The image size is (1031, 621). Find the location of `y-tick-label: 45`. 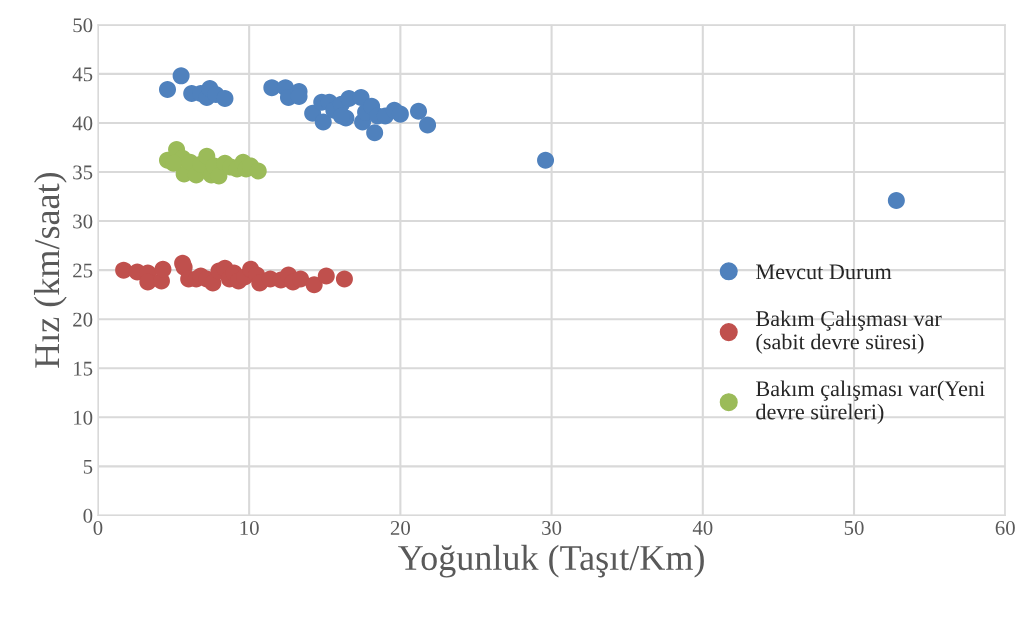

y-tick-label: 45 is located at coordinates (82, 74).